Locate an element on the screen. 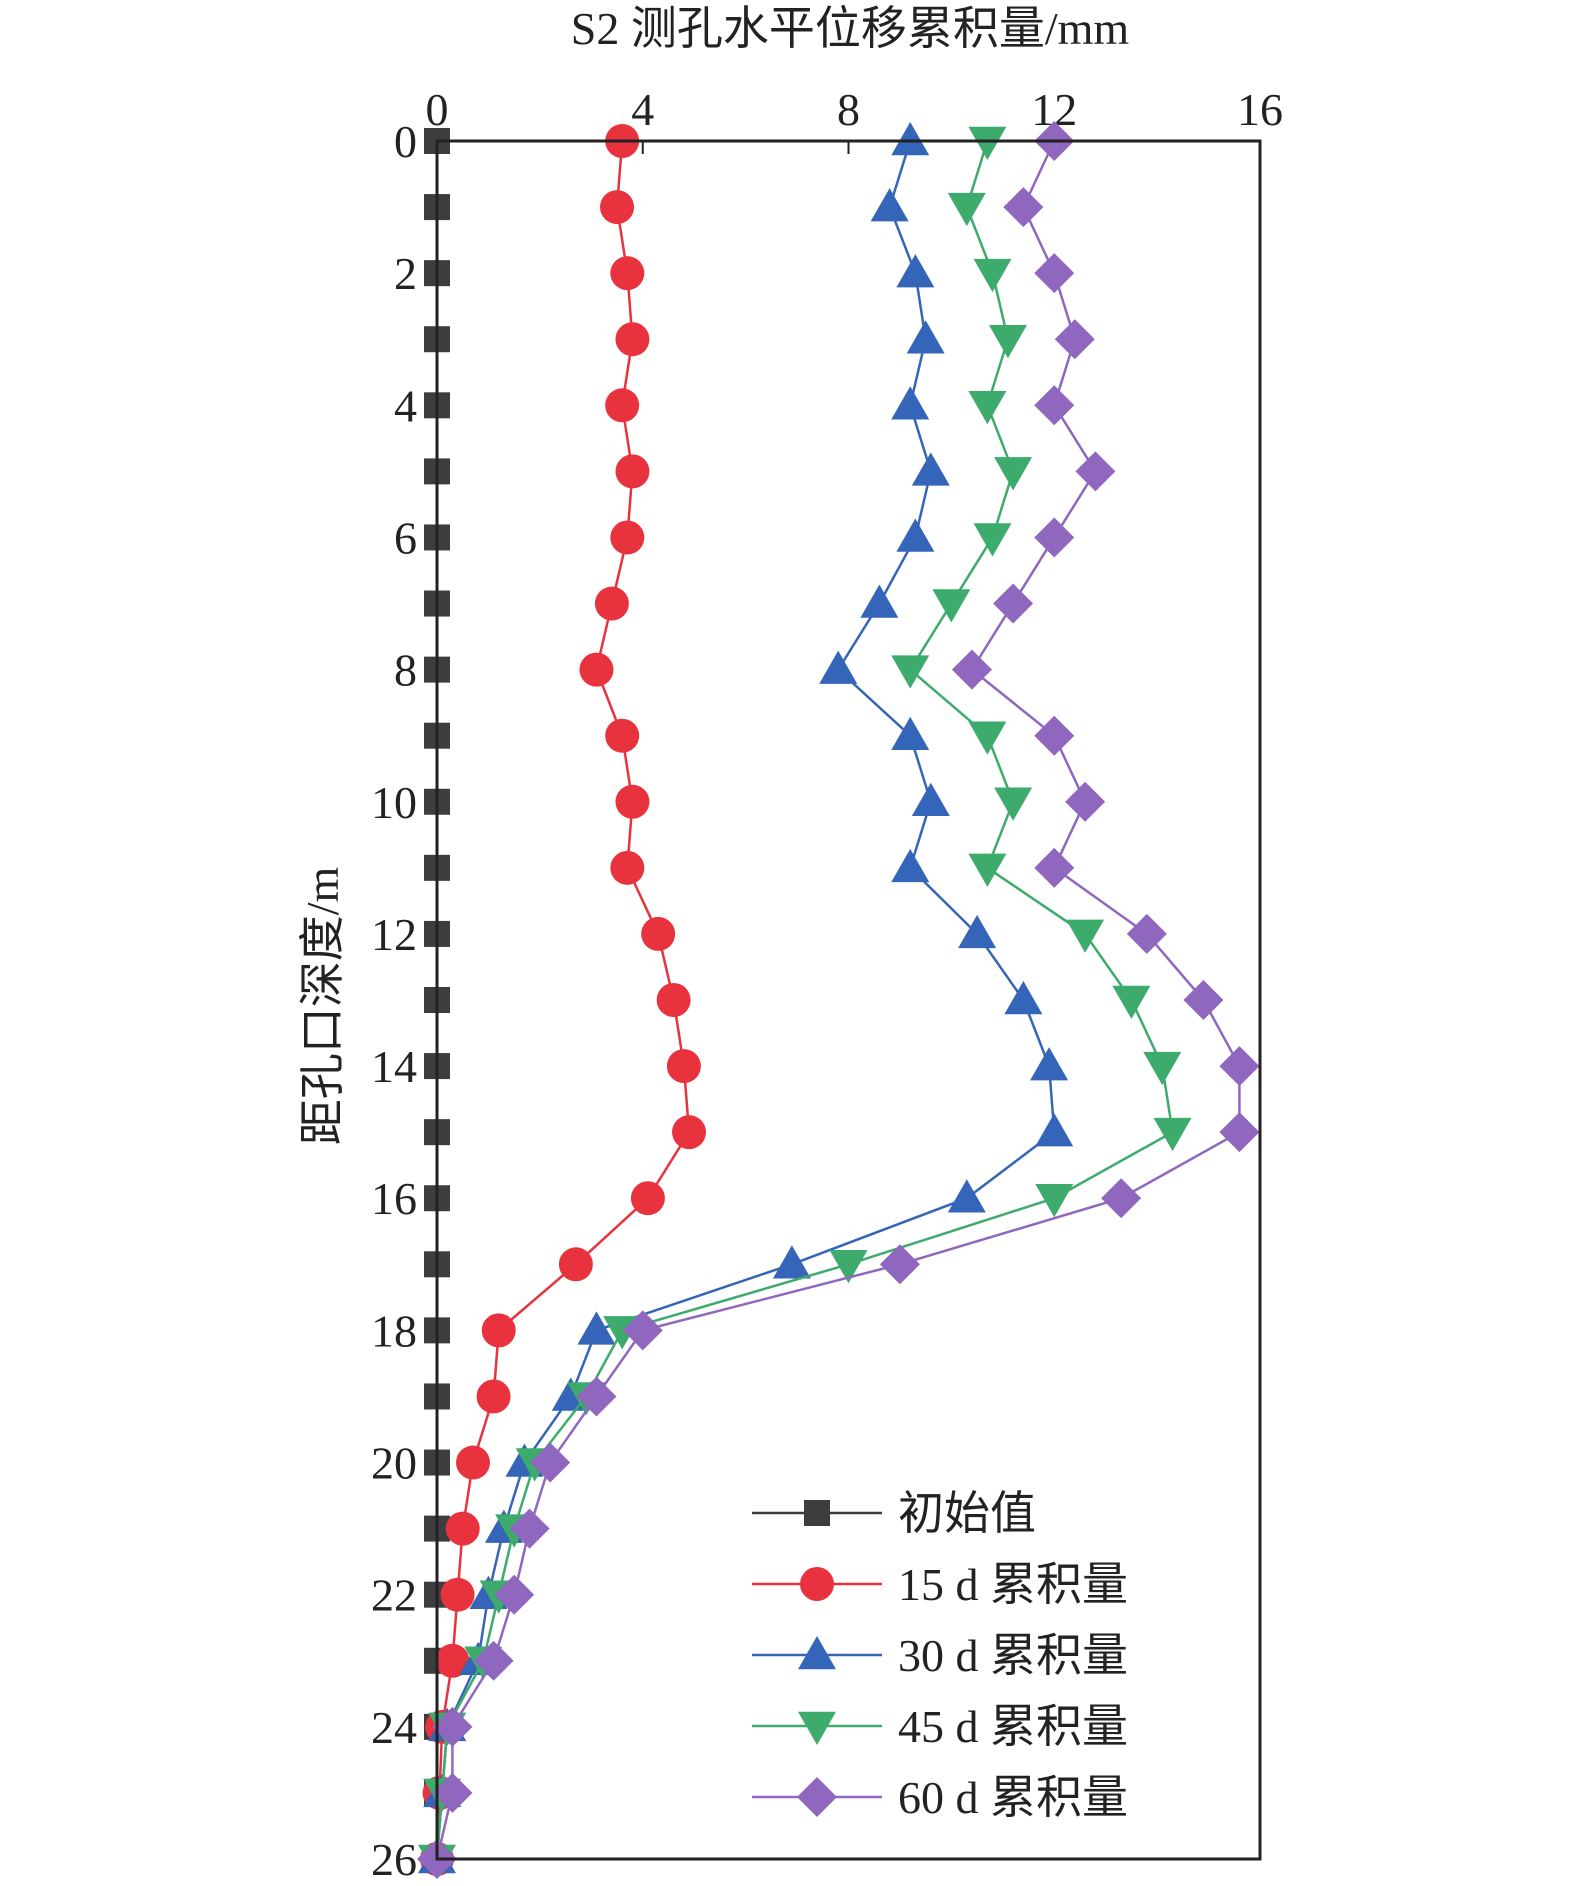 Image resolution: width=1575 pixels, height=1886 pixels. legend-item: 15 d 累积量 is located at coordinates (940, 1584).